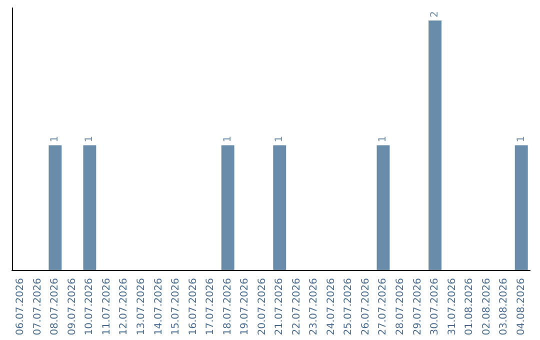  Describe the element at coordinates (38, 307) in the screenshot. I see `x-tick-label: 07.07.2026` at that location.